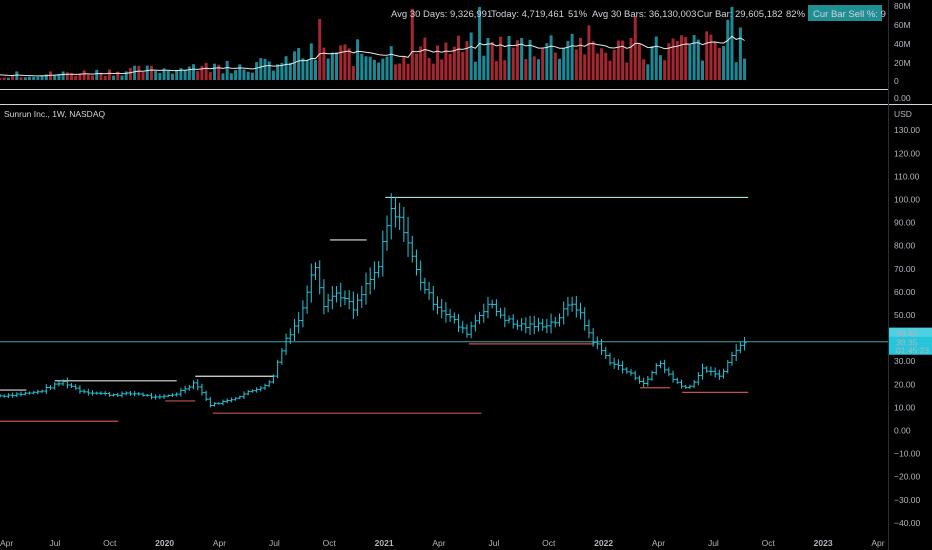 The height and width of the screenshot is (550, 932). Describe the element at coordinates (905, 223) in the screenshot. I see `price-tick: 90.00` at that location.